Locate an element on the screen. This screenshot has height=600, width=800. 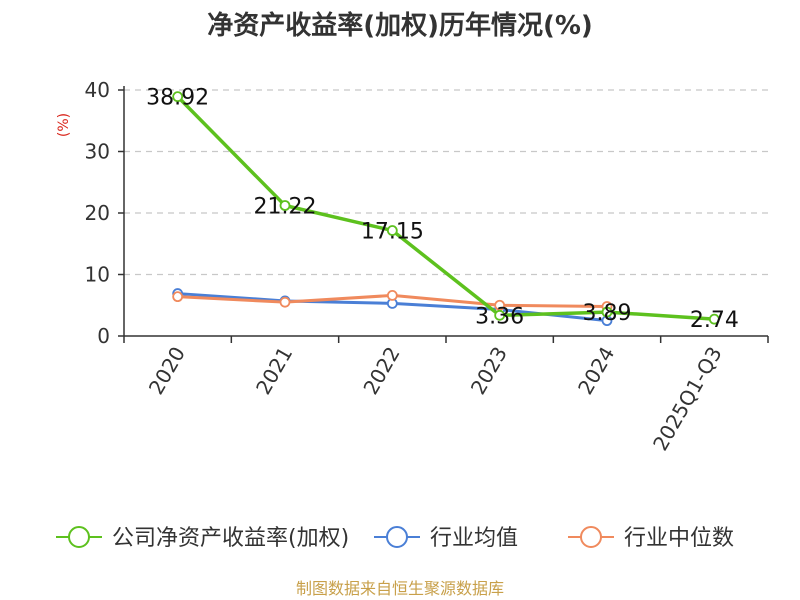
legend: 公司净资产收益率(加权) 行业均值 行业中位数 is located at coordinates (395, 538).